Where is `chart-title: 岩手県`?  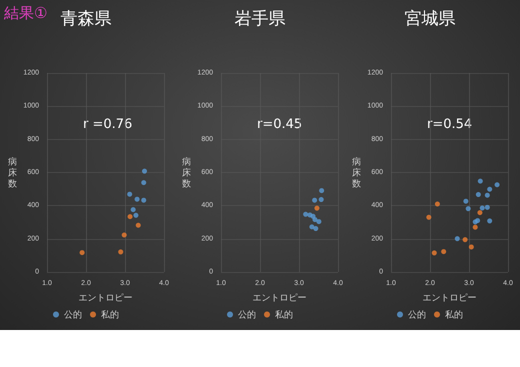 chart-title: 岩手県 is located at coordinates (260, 18).